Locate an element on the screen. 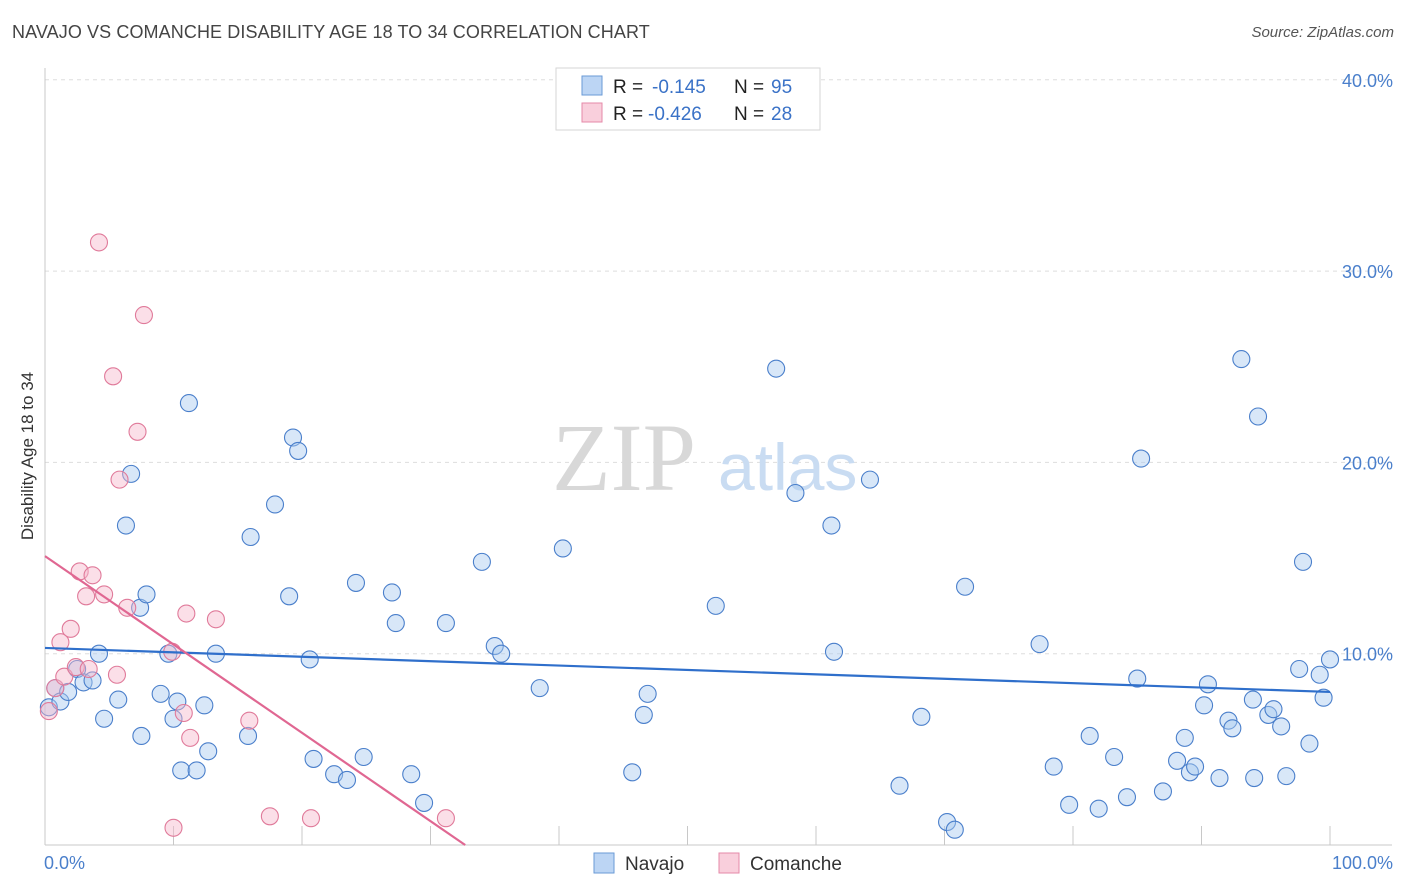 This screenshot has width=1406, height=892. legend-n-label-comanche: N = is located at coordinates (749, 114).